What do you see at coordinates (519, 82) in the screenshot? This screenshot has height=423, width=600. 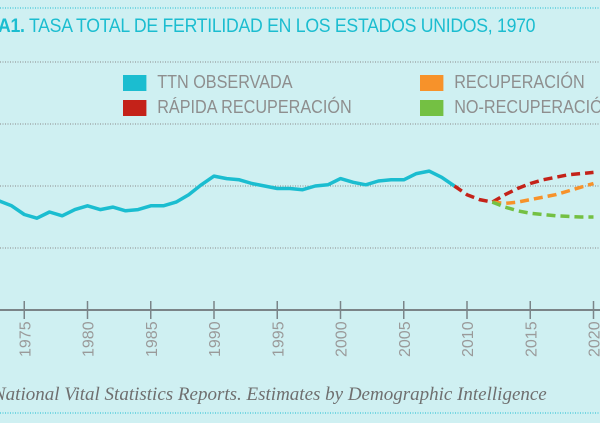 I see `legend-label: RECUPERACIÓN` at bounding box center [519, 82].